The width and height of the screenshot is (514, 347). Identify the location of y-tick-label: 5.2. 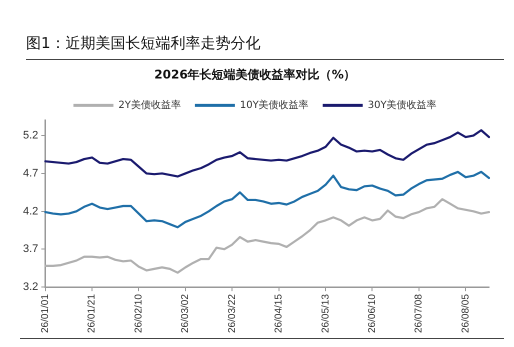
(30, 136).